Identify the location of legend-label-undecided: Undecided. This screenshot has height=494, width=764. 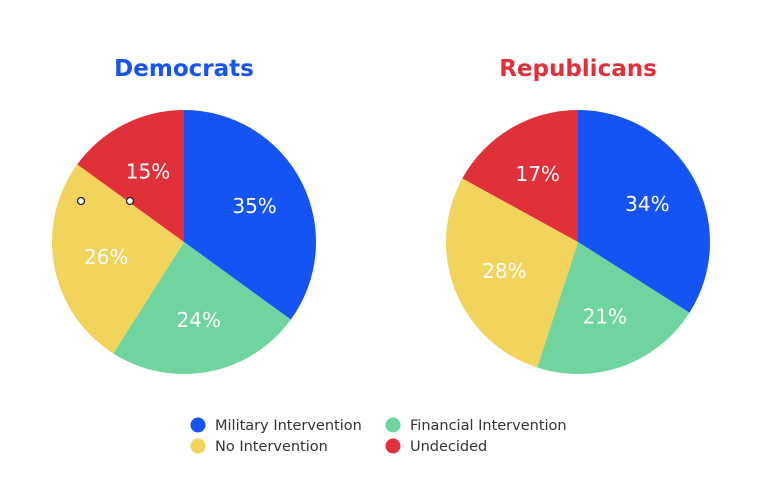
(448, 447).